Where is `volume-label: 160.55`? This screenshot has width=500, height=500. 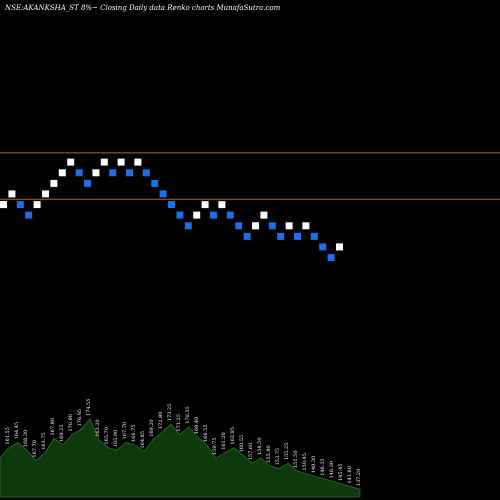 volume-label: 160.55 is located at coordinates (242, 444).